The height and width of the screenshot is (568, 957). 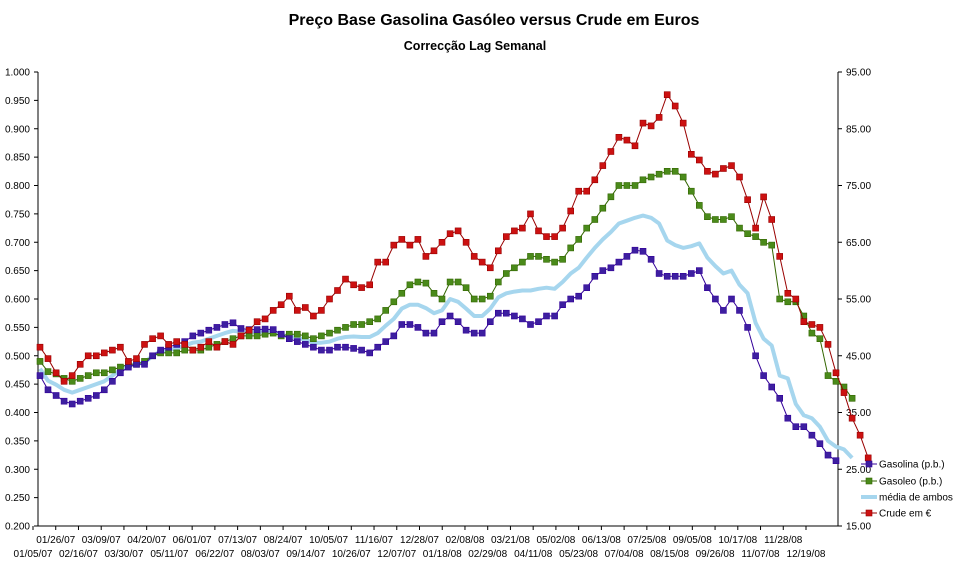 I want to click on left-tick-label: 1.000, so click(x=17, y=73).